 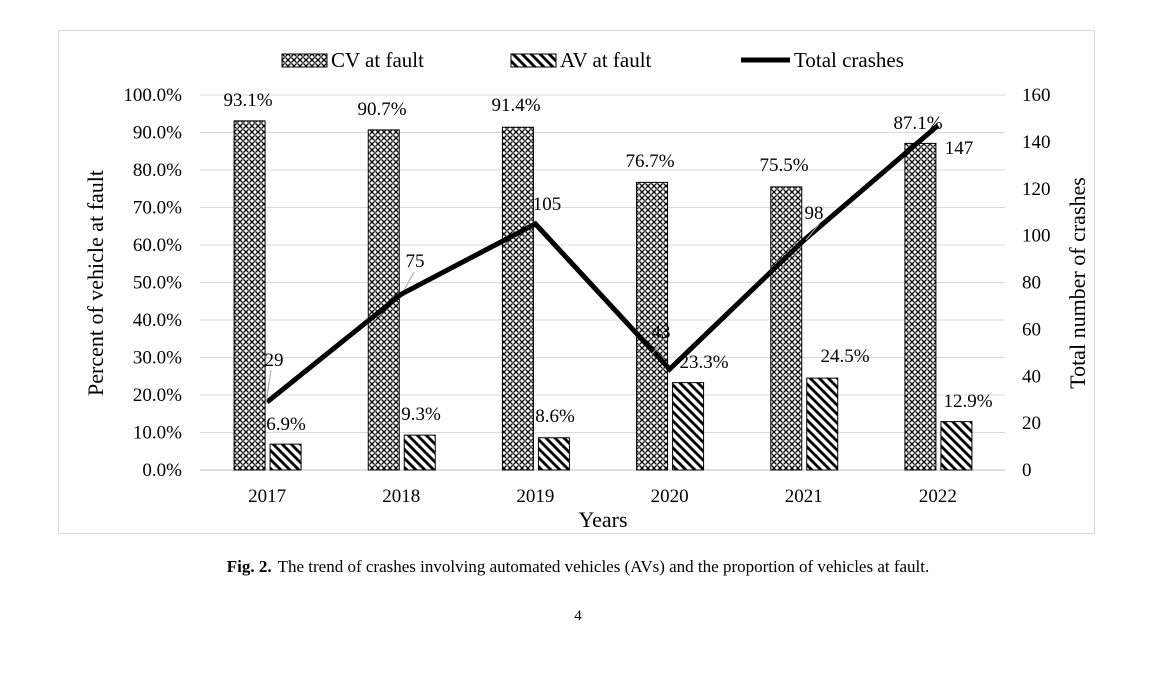 I want to click on y2-tick-label: 160, so click(x=1036, y=95).